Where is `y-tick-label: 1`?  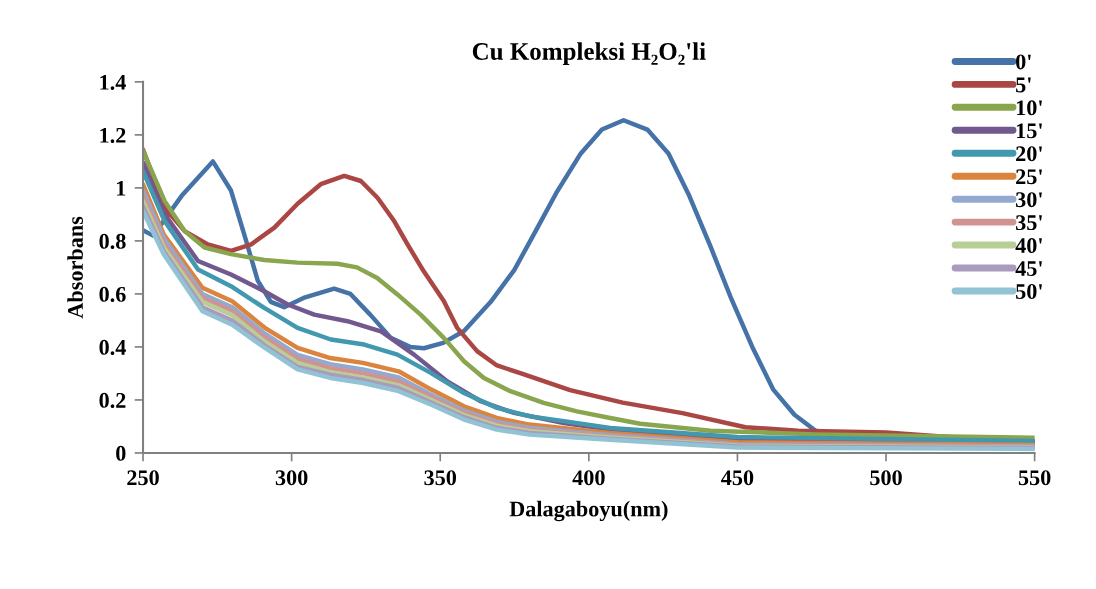 y-tick-label: 1 is located at coordinates (121, 188).